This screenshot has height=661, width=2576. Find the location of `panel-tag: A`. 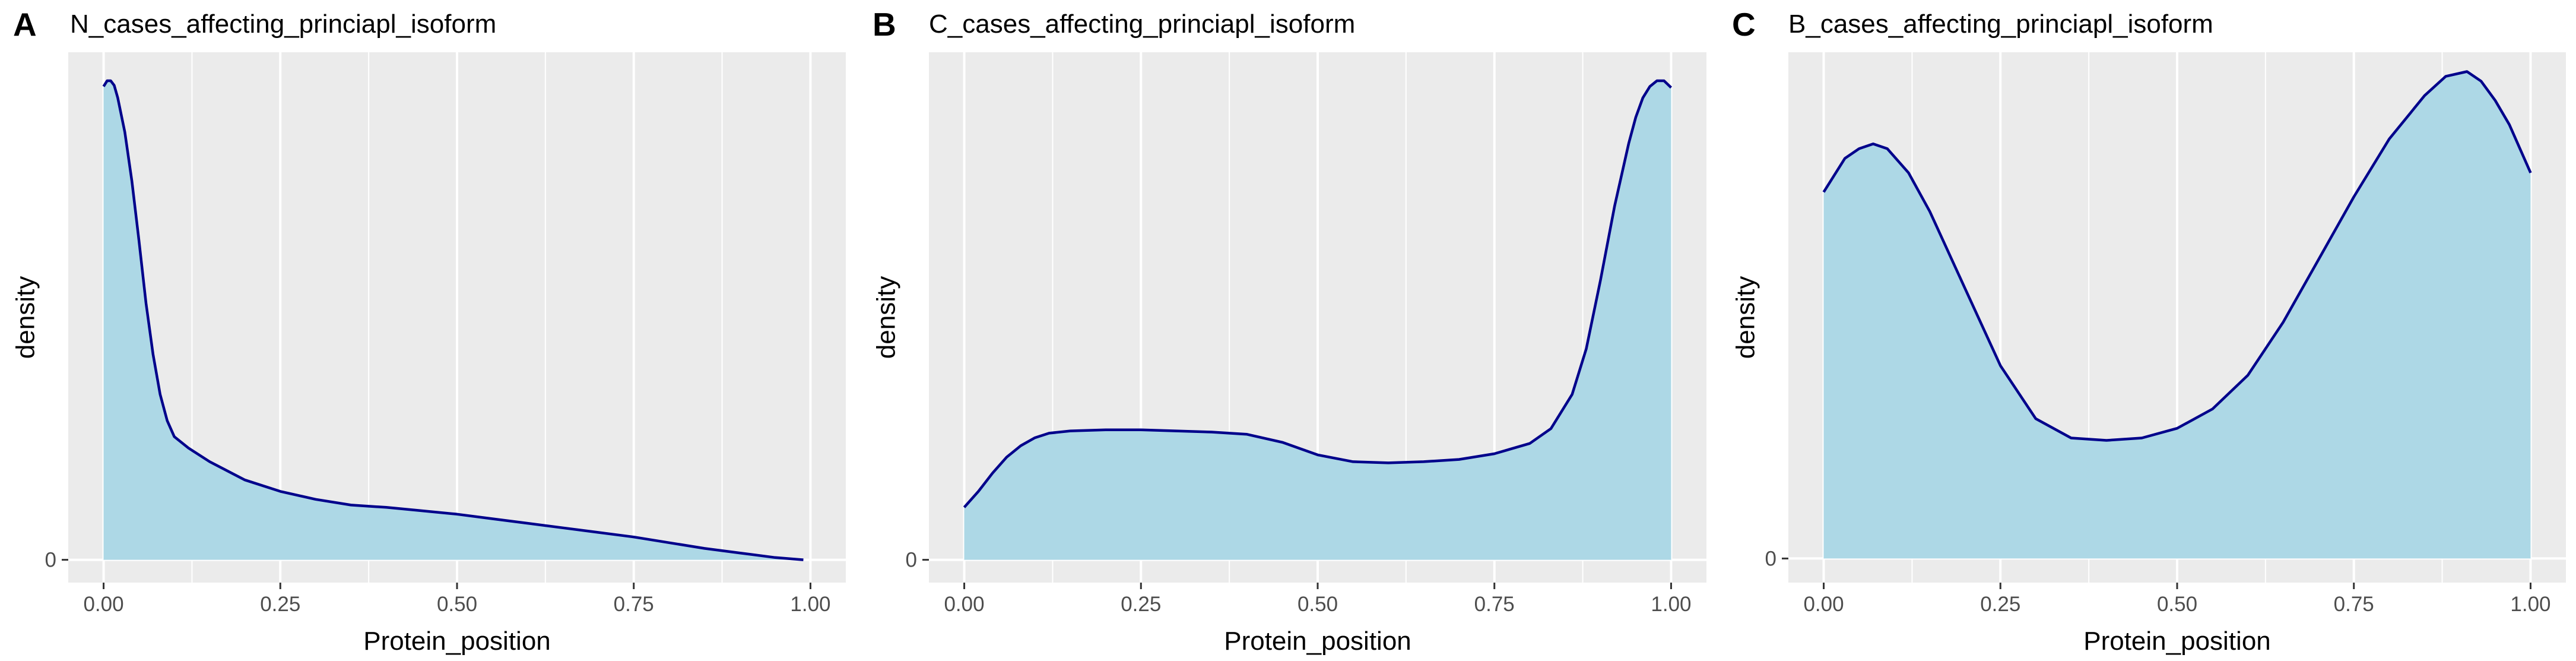

panel-tag: A is located at coordinates (25, 25).